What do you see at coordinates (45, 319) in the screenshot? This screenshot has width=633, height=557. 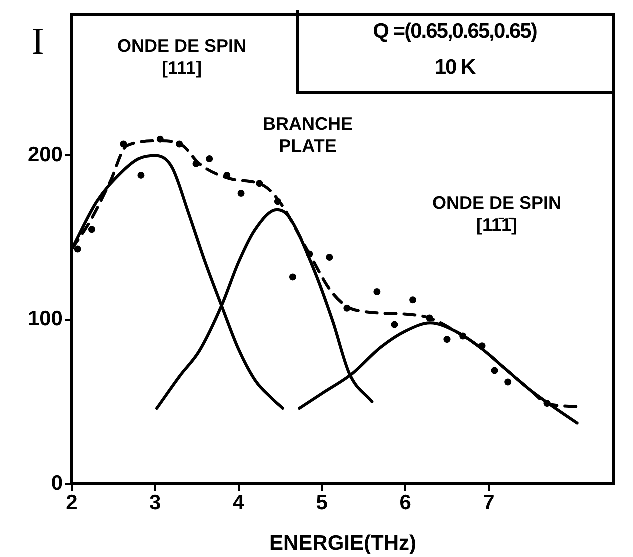 I see `y-tick-label: 100` at bounding box center [45, 319].